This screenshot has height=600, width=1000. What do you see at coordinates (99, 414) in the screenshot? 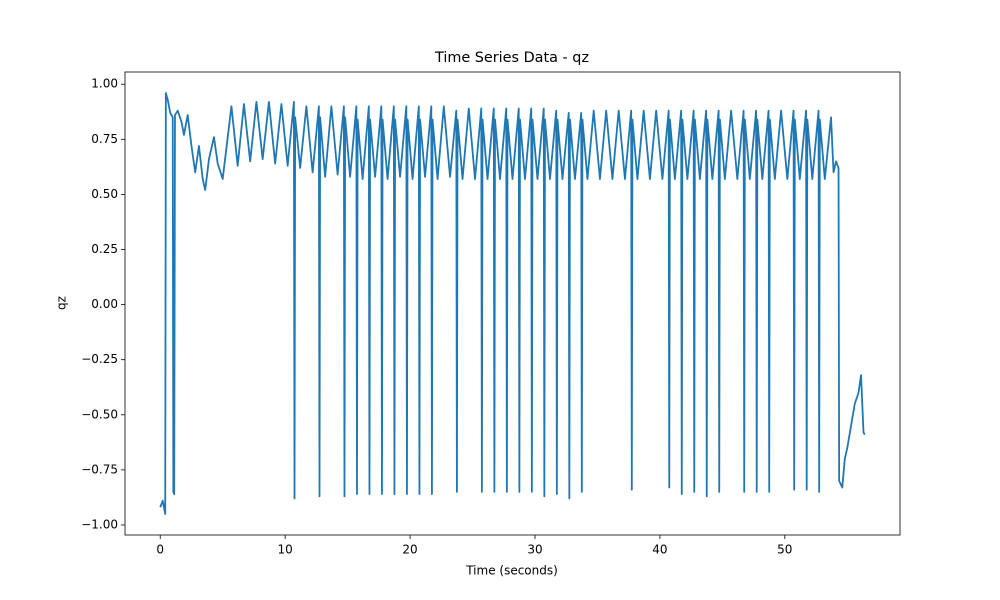
I see `y-tick-label: −0.50` at bounding box center [99, 414].